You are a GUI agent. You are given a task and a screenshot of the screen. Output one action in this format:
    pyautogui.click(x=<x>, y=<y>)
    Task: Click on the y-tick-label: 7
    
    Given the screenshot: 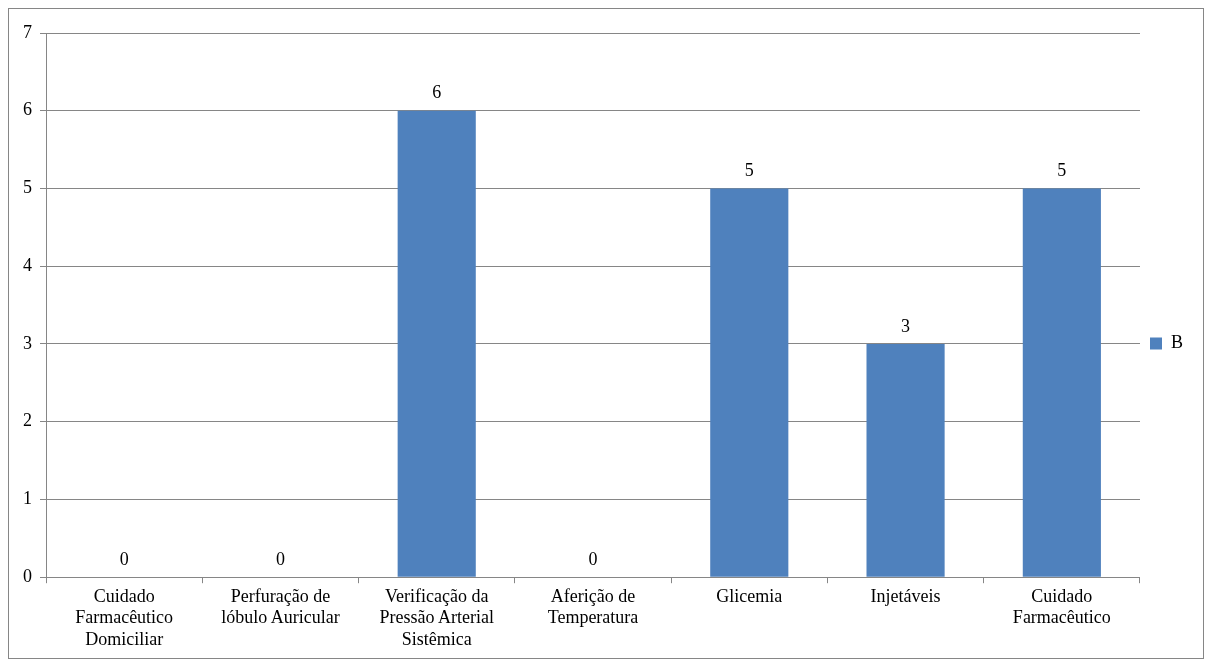 What is the action you would take?
    pyautogui.click(x=27, y=31)
    